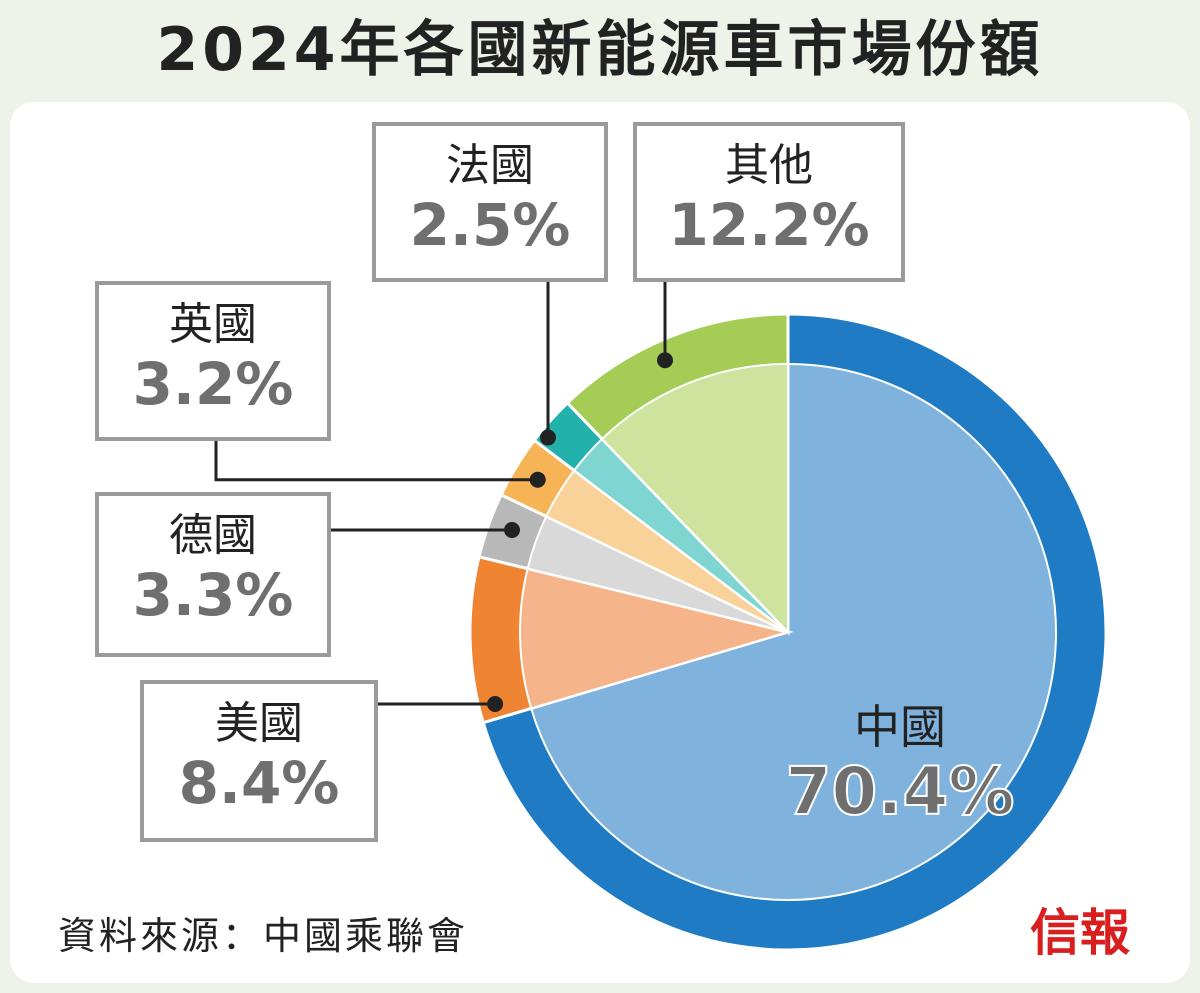  Describe the element at coordinates (665, 360) in the screenshot. I see `leader-dot-others` at that location.